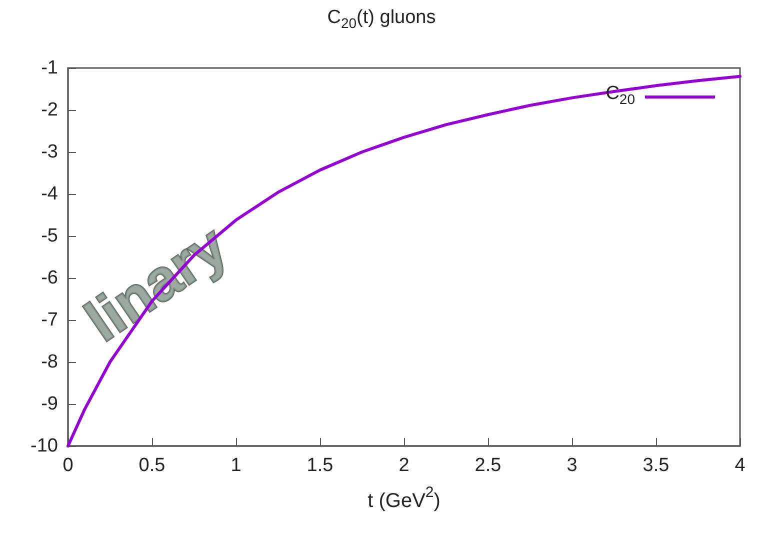  Describe the element at coordinates (49, 362) in the screenshot. I see `y-tick-label: -8` at that location.